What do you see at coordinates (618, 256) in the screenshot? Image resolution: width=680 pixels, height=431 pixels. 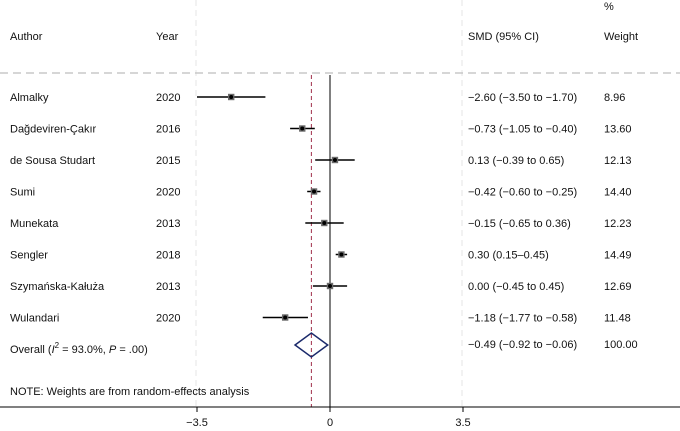 I see `study-weight: 14.49` at bounding box center [618, 256].